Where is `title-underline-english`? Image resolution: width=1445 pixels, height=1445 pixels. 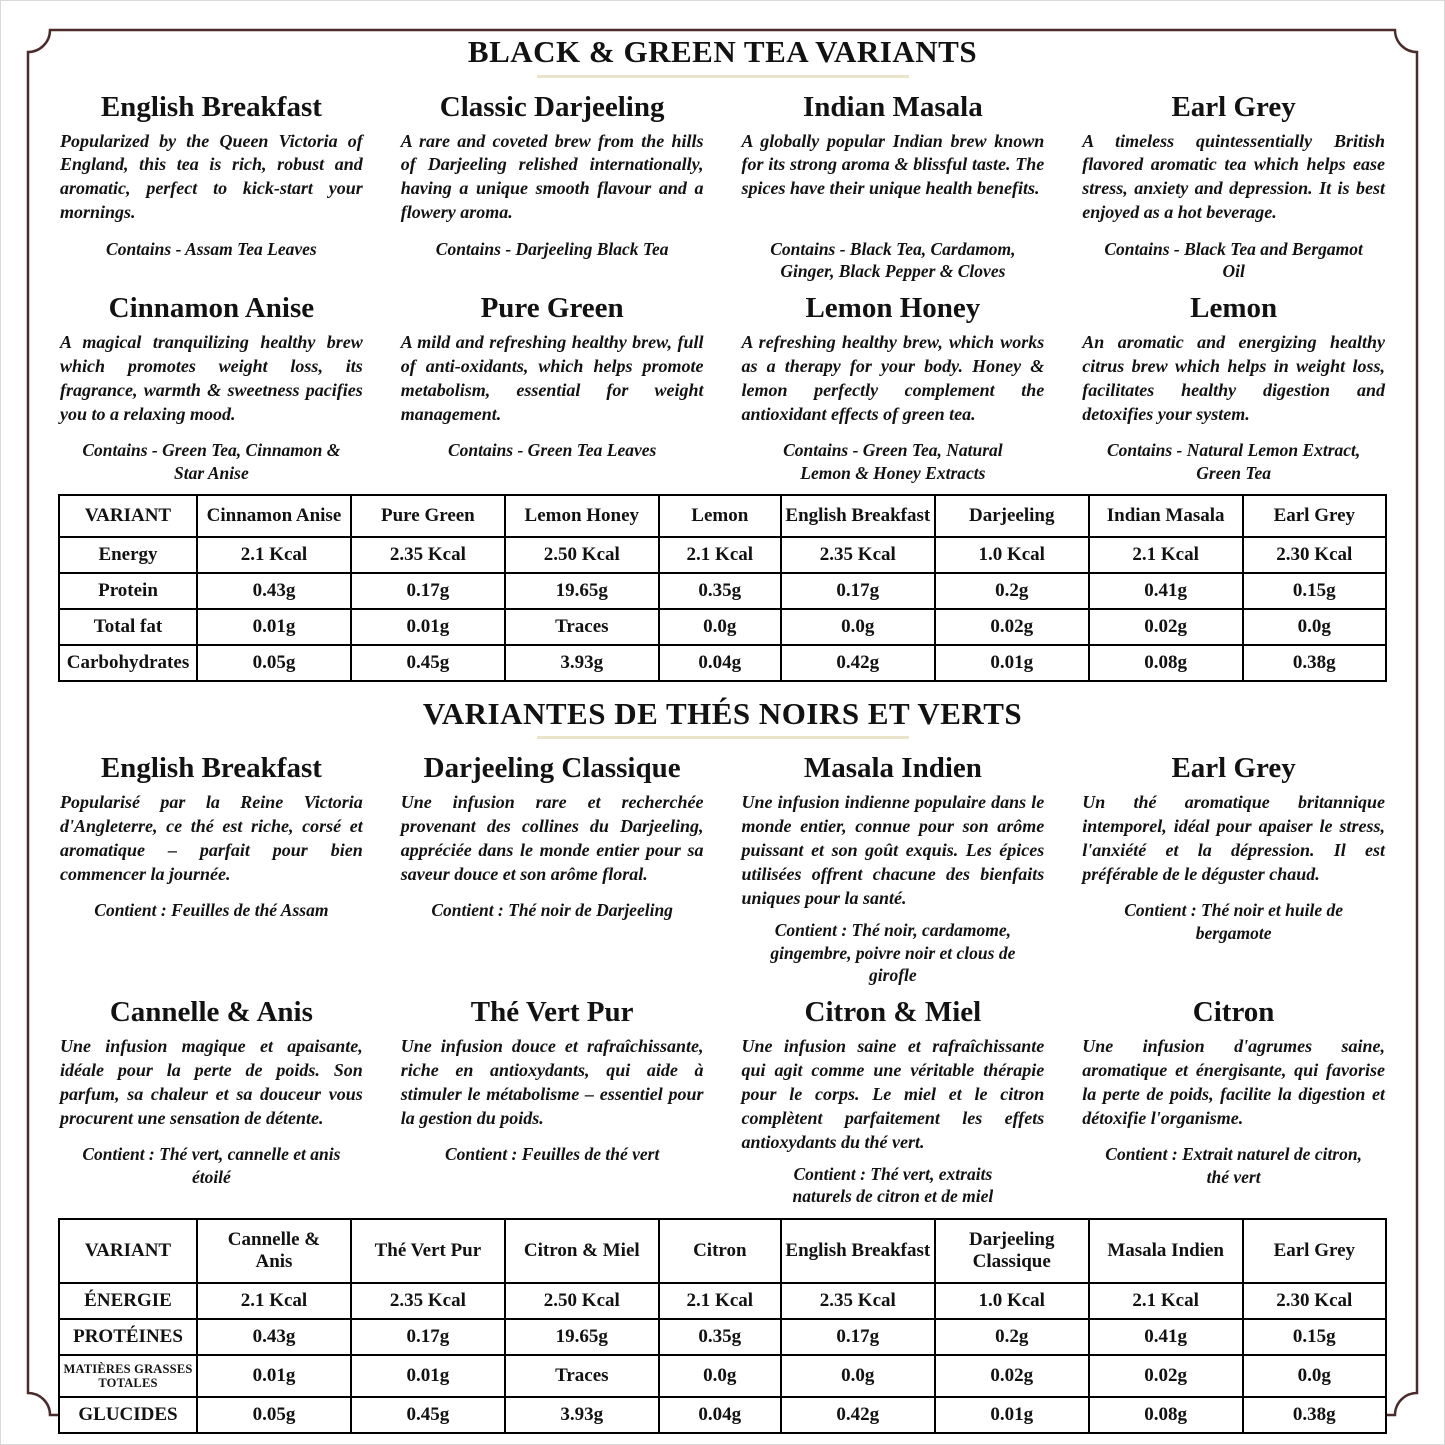 title-underline-english is located at coordinates (722, 76).